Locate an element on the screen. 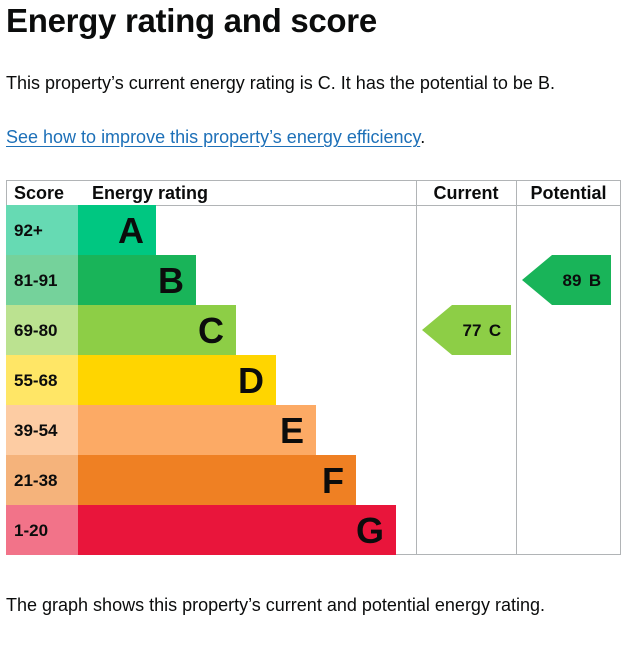  score-cell-b is located at coordinates (42, 280).